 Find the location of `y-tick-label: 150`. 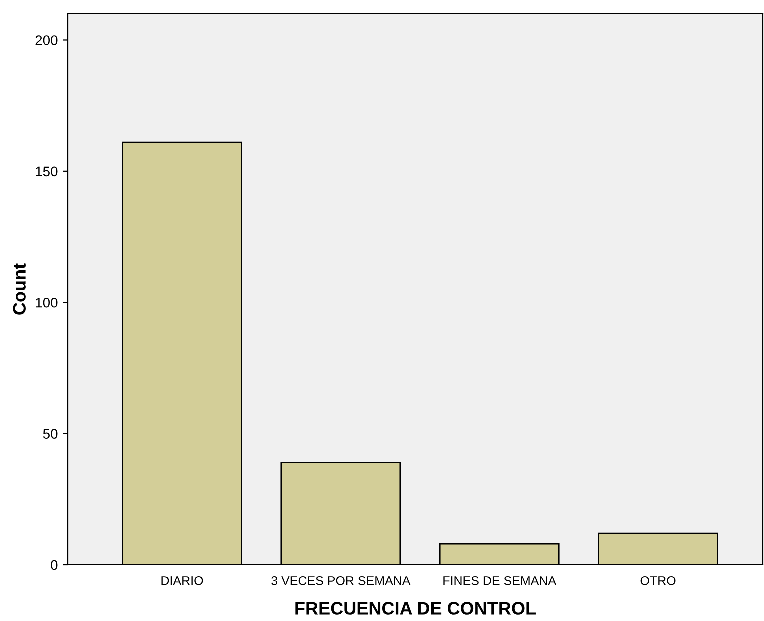

y-tick-label: 150 is located at coordinates (47, 171).